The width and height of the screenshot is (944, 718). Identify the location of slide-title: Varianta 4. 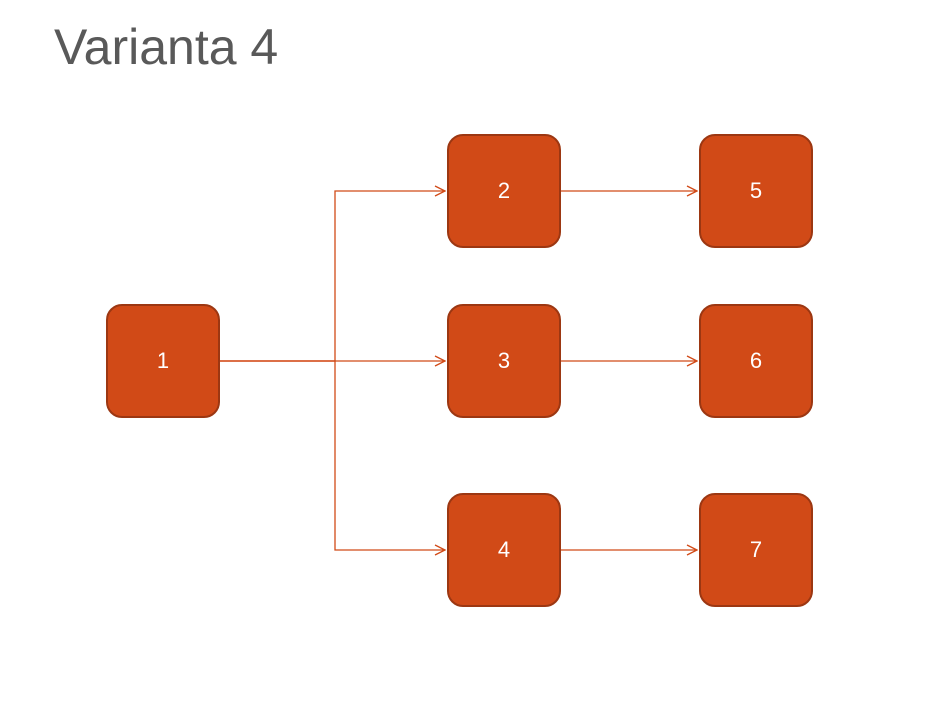
(166, 47).